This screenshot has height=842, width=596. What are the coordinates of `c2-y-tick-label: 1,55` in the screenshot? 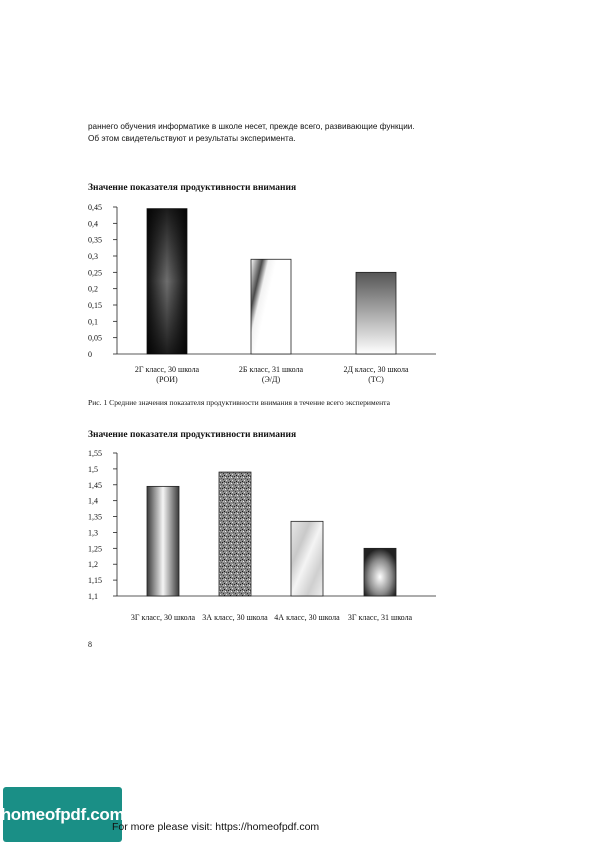 It's located at (95, 453).